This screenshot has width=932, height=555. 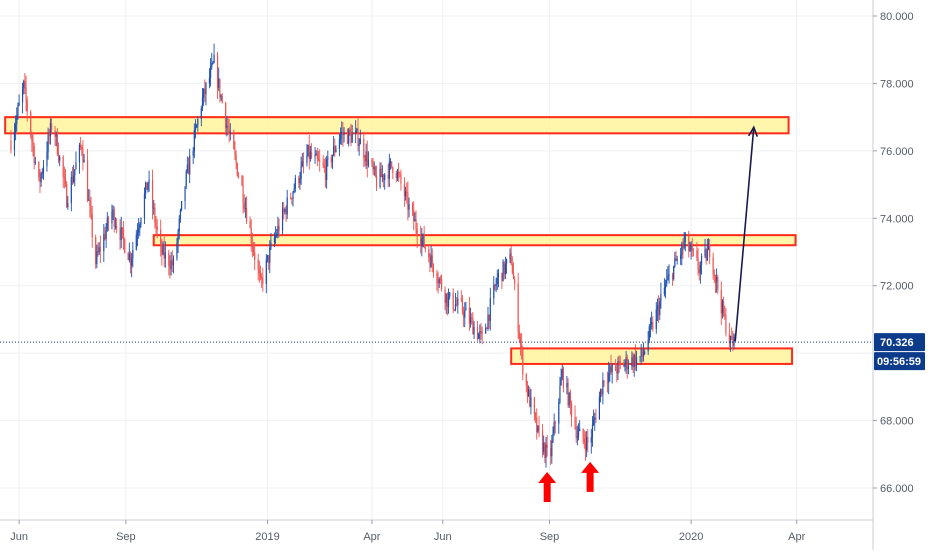 What do you see at coordinates (590, 476) in the screenshot?
I see `up-arrow-shape` at bounding box center [590, 476].